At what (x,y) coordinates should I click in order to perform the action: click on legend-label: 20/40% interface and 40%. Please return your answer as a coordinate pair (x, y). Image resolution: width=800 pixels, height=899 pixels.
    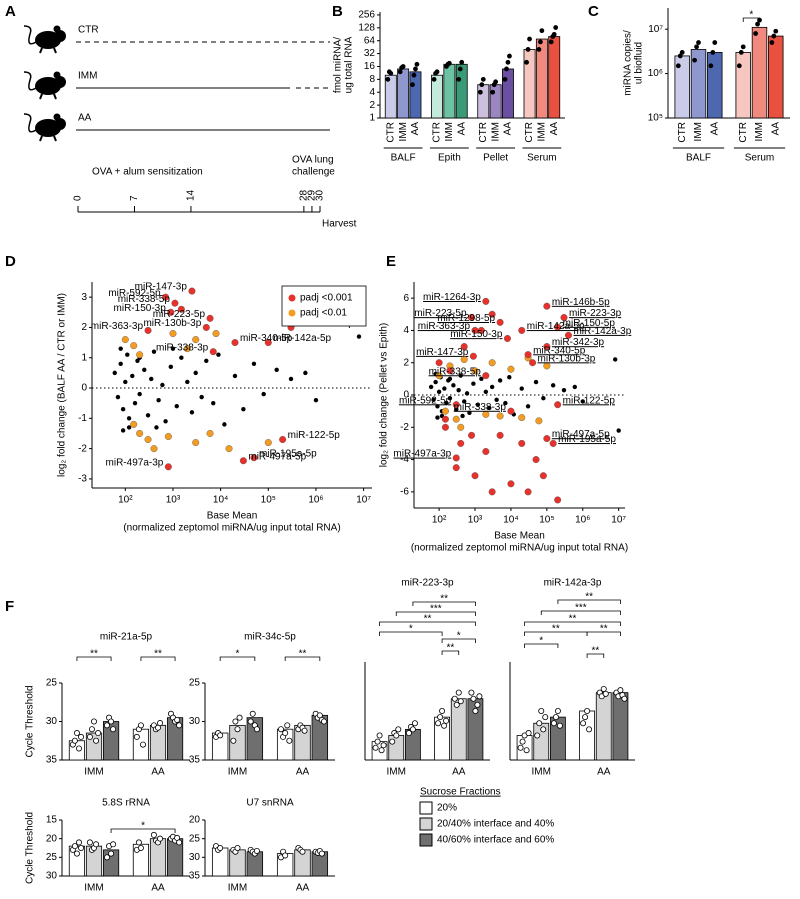
    Looking at the image, I should click on (495, 824).